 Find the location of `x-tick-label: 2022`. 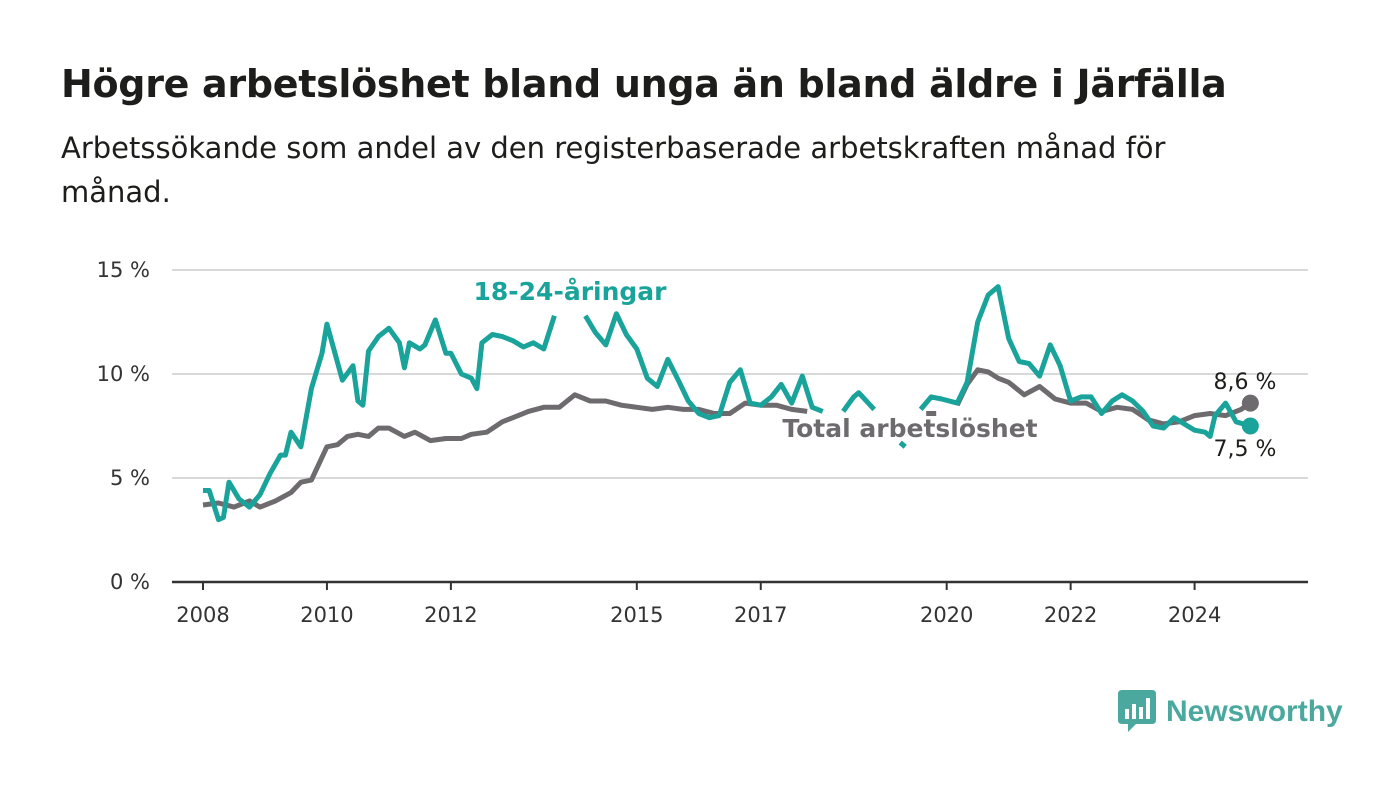

x-tick-label: 2022 is located at coordinates (1070, 615).